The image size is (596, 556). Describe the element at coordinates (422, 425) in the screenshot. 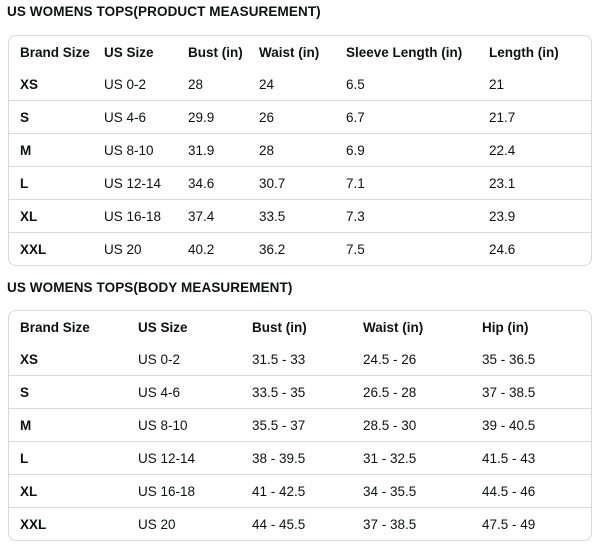

I see `waist-cell: 28.5 - 30` at that location.